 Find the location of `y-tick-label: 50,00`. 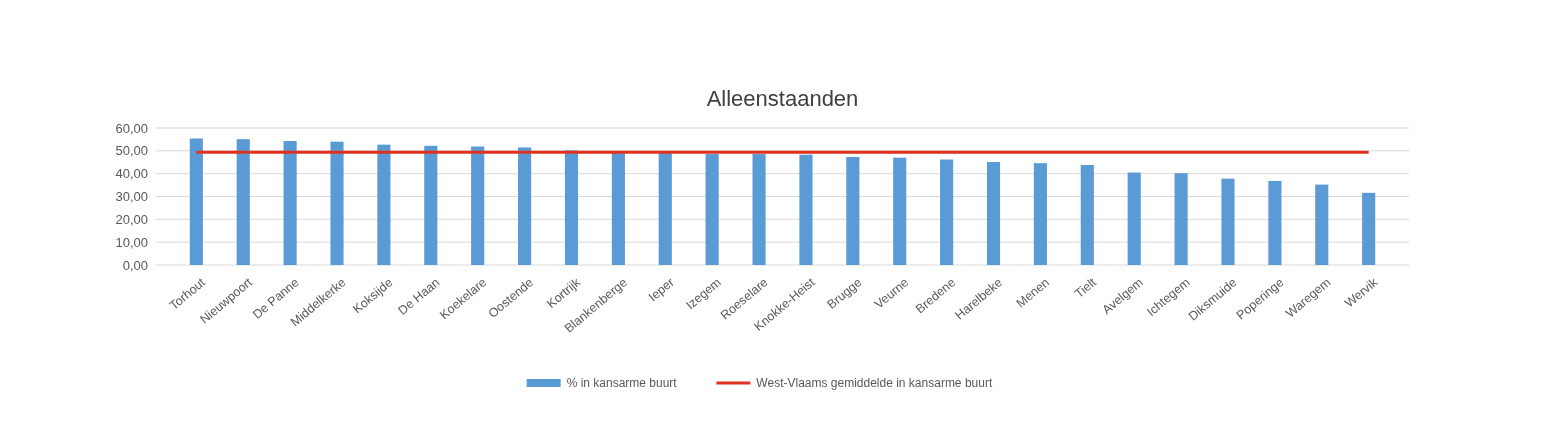

y-tick-label: 50,00 is located at coordinates (131, 151).